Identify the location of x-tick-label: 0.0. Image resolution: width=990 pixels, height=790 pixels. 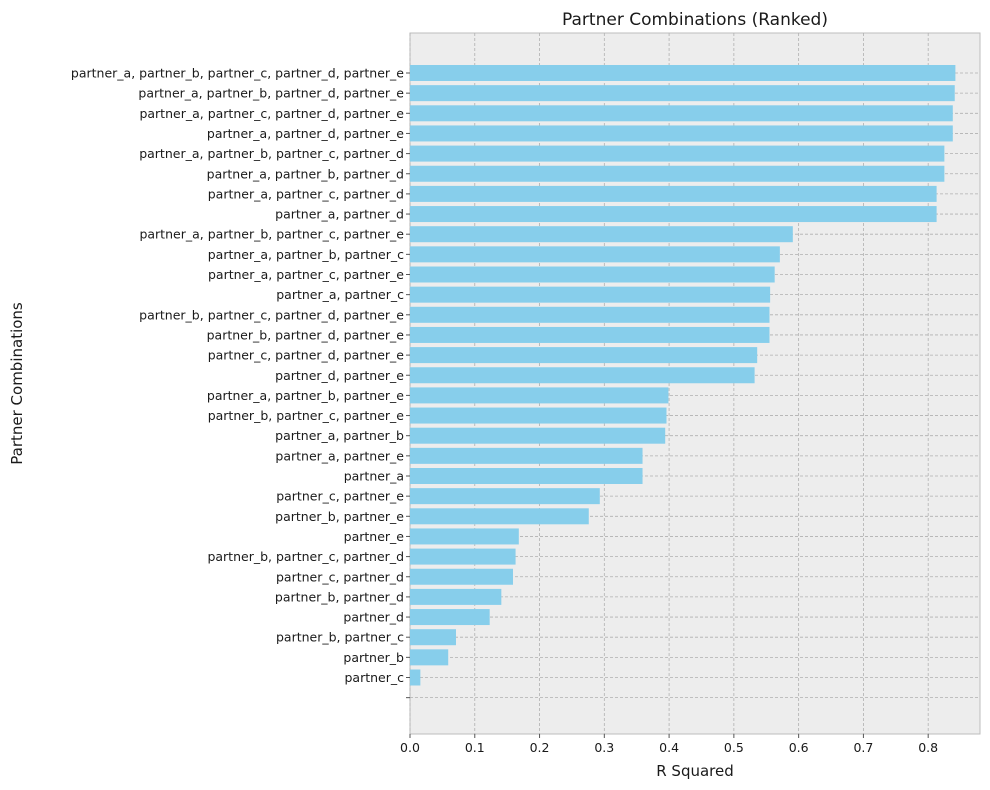
(410, 747).